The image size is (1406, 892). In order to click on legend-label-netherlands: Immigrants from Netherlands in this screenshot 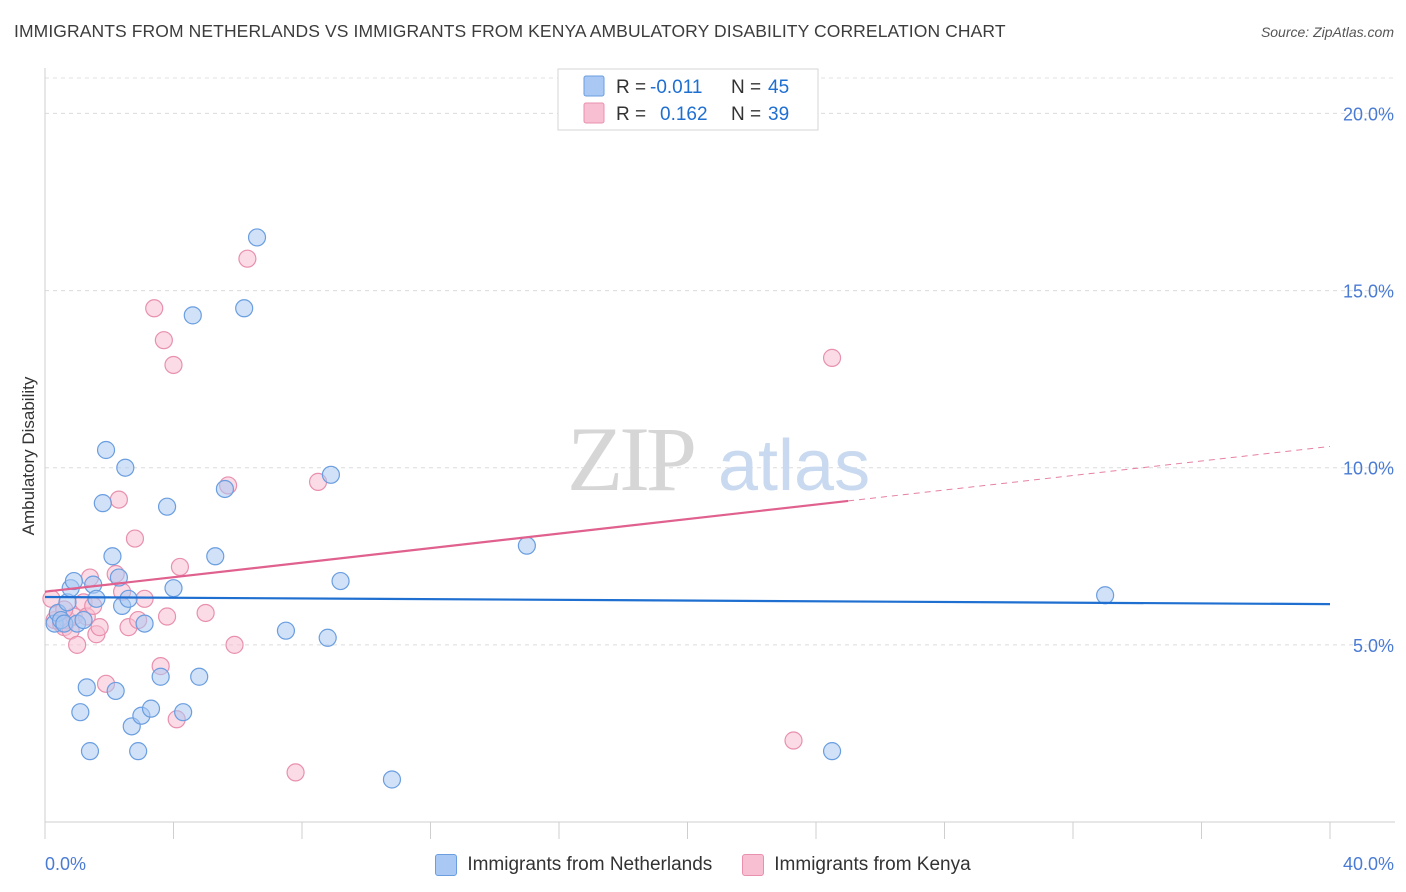, I will do `click(590, 864)`.